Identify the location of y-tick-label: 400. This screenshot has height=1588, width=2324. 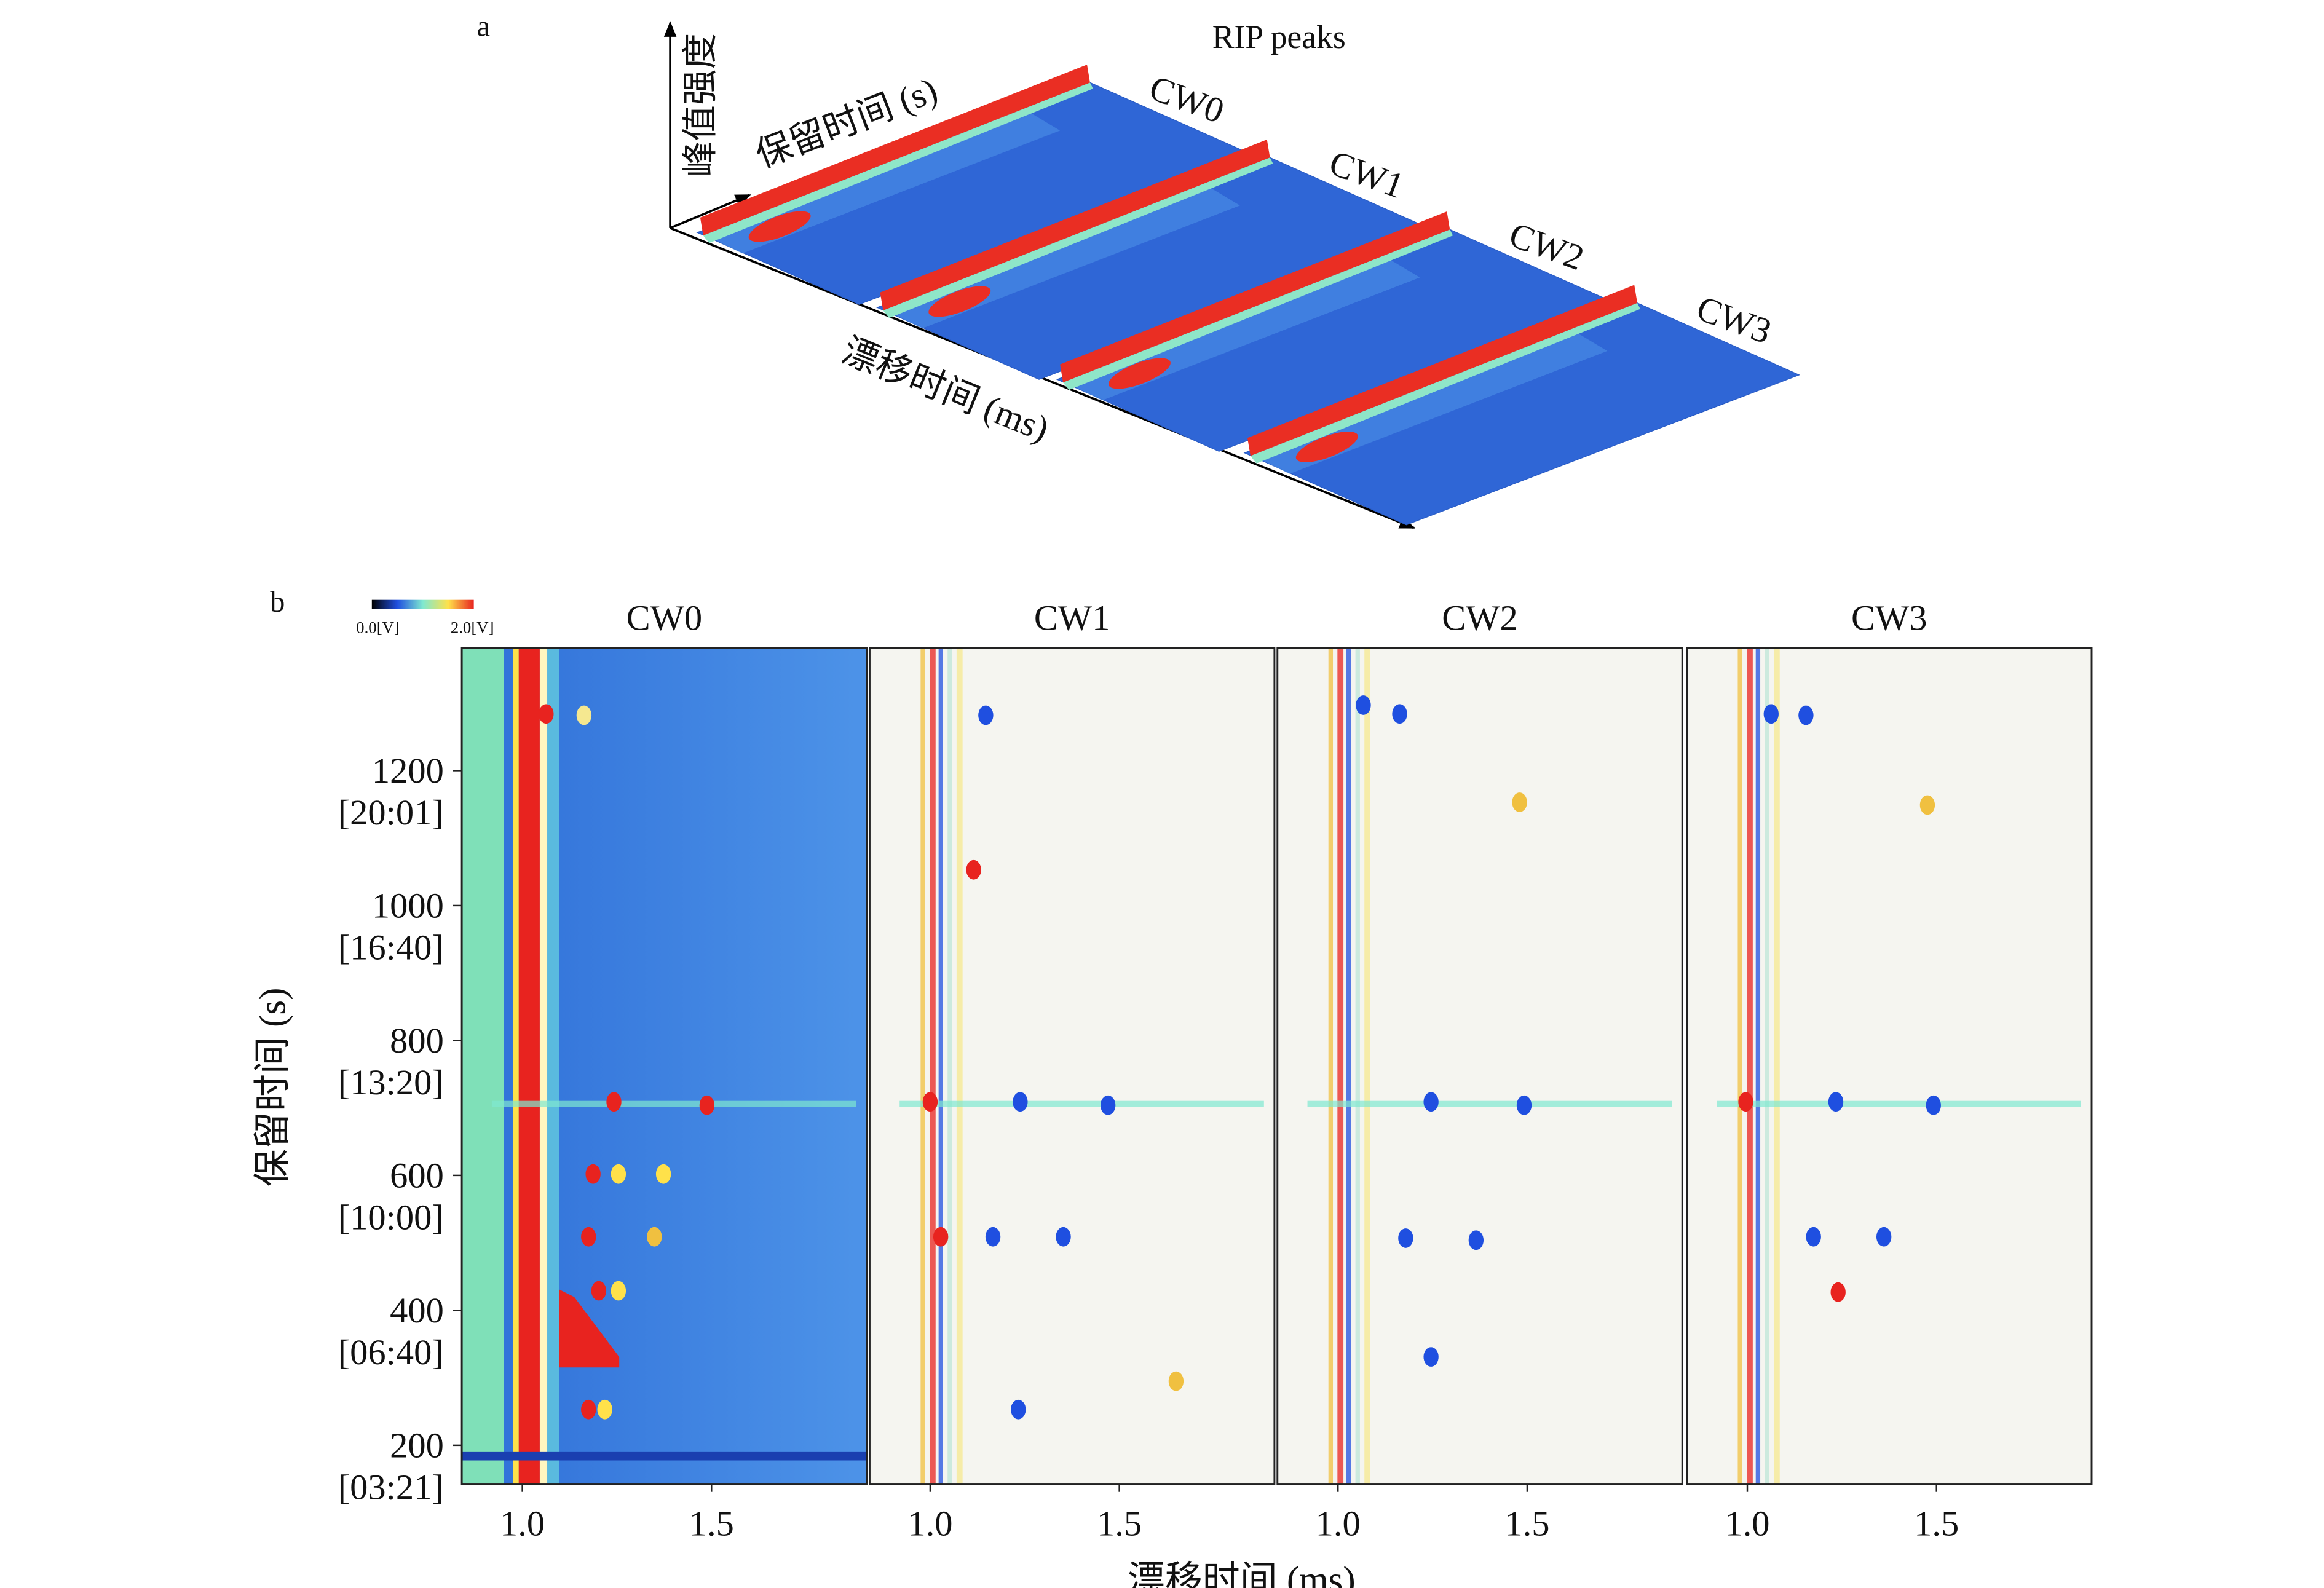
(417, 1310).